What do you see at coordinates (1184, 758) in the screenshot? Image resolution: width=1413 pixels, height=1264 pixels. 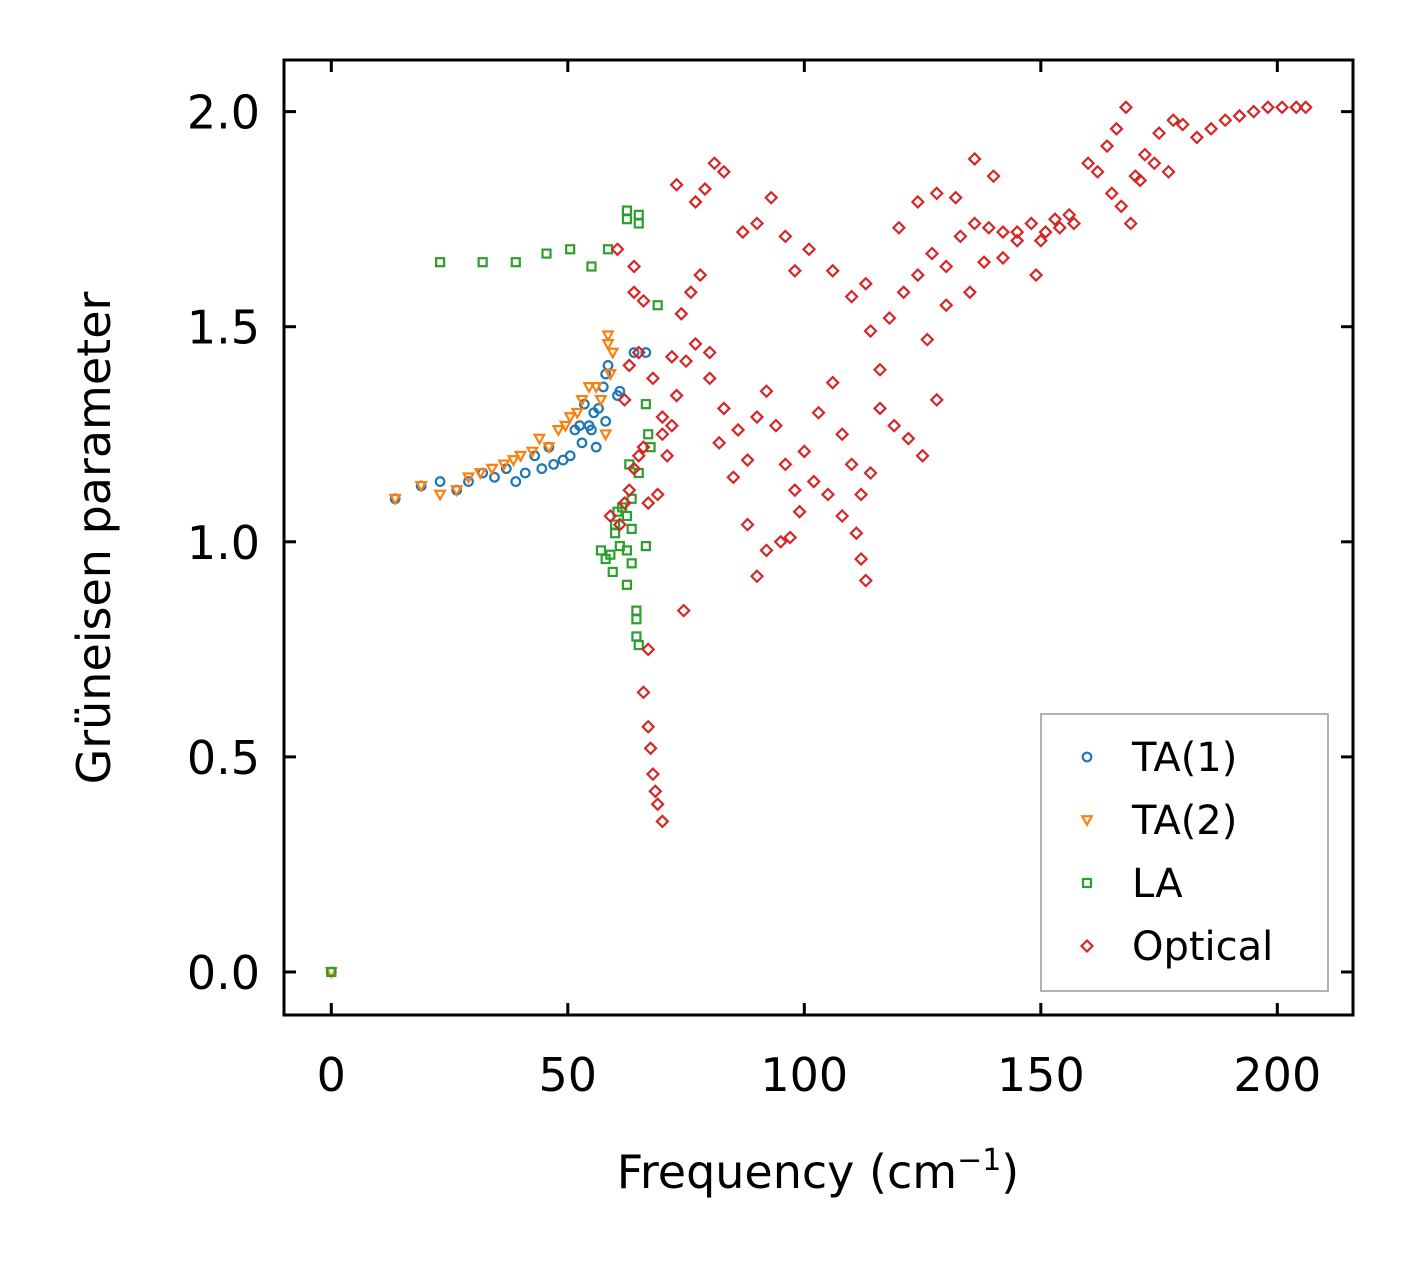 I see `legend-label: TA(1)` at bounding box center [1184, 758].